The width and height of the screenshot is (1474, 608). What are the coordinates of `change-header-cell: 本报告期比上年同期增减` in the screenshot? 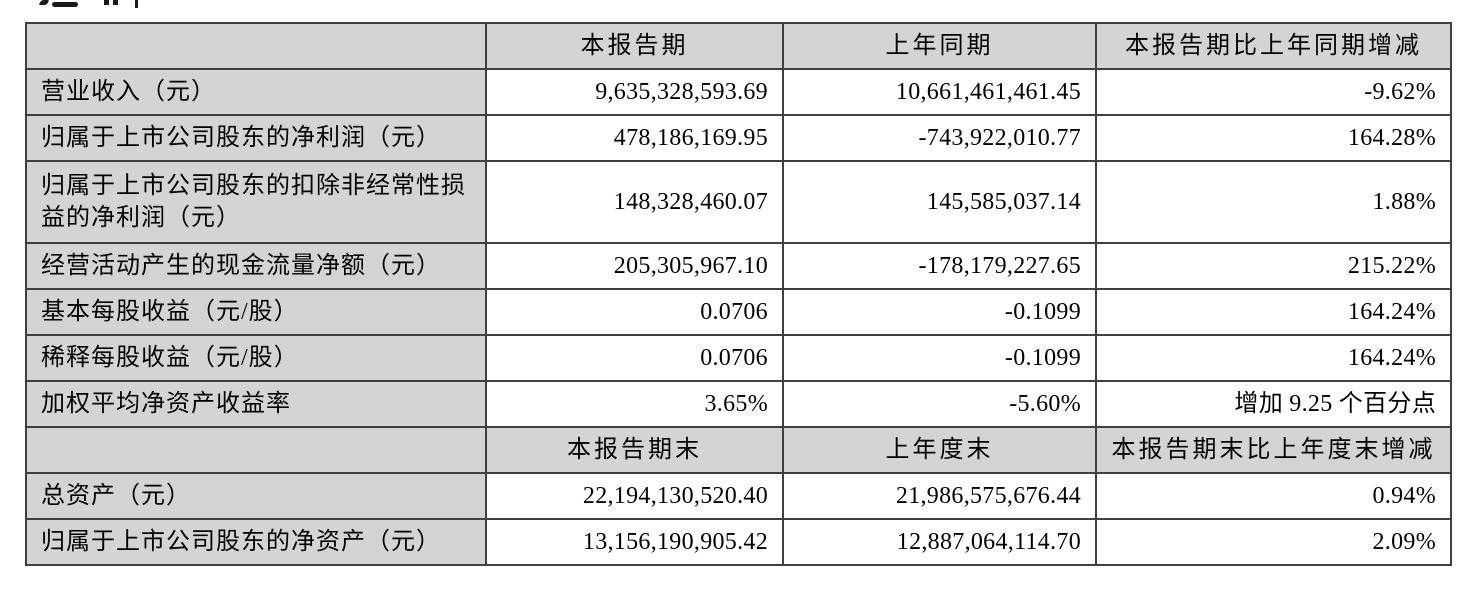 It's located at (1273, 46).